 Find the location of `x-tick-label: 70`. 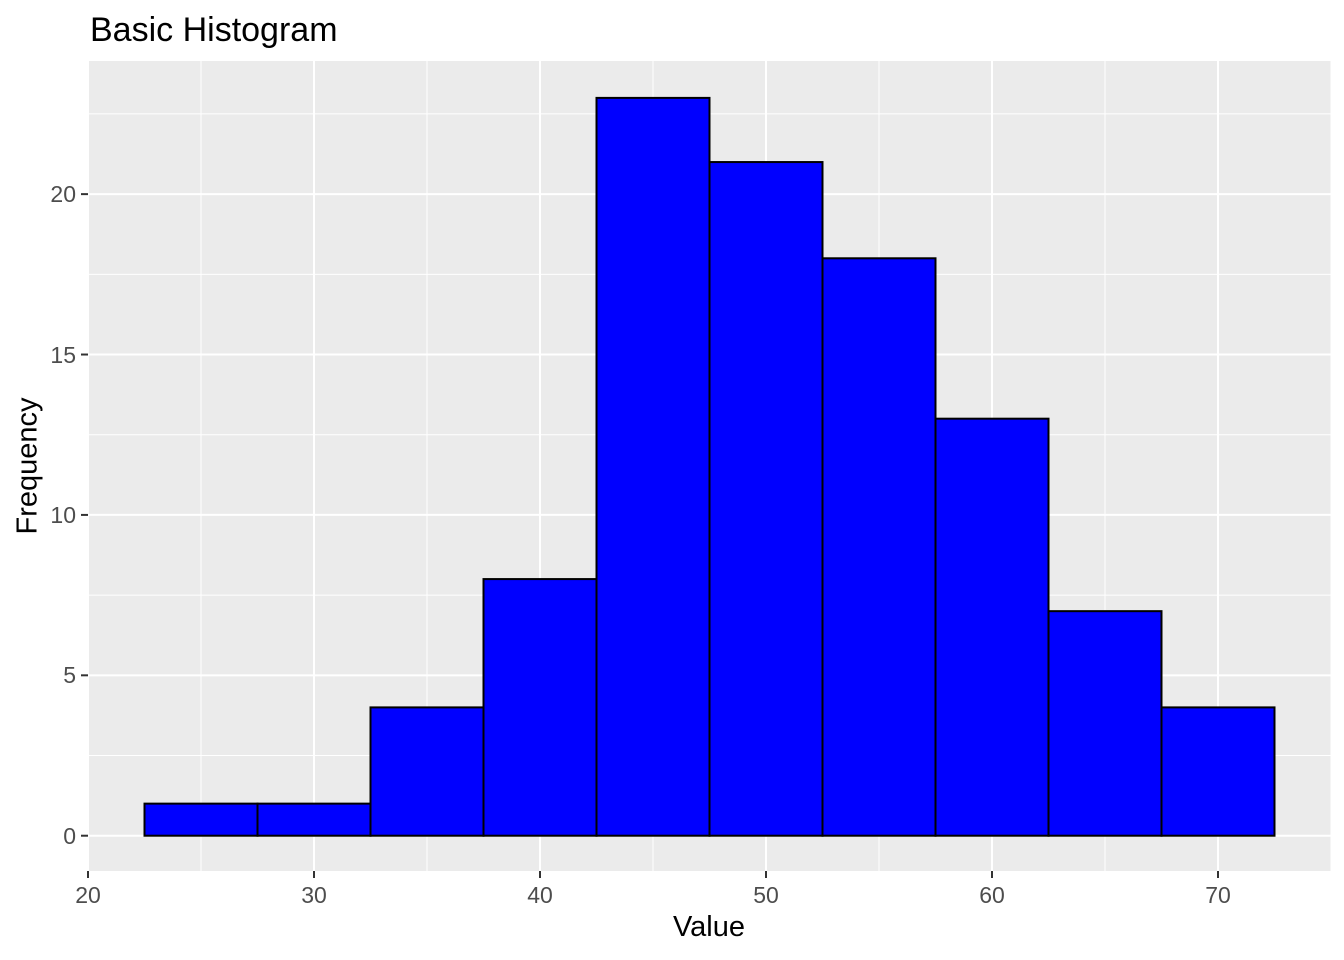

x-tick-label: 70 is located at coordinates (1218, 895).